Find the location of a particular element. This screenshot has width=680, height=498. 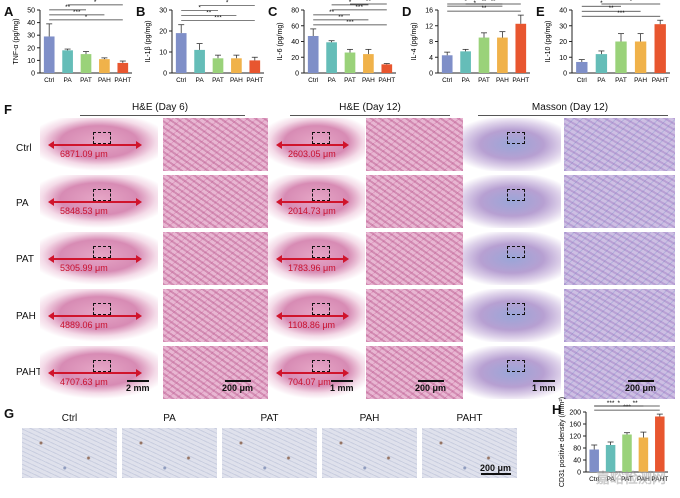

y-tick-label: 120 is located at coordinates (575, 437).